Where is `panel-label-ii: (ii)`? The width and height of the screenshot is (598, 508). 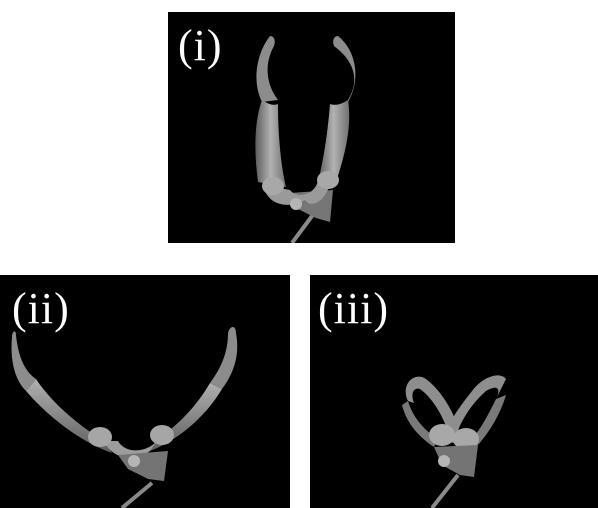 panel-label-ii: (ii) is located at coordinates (41, 308).